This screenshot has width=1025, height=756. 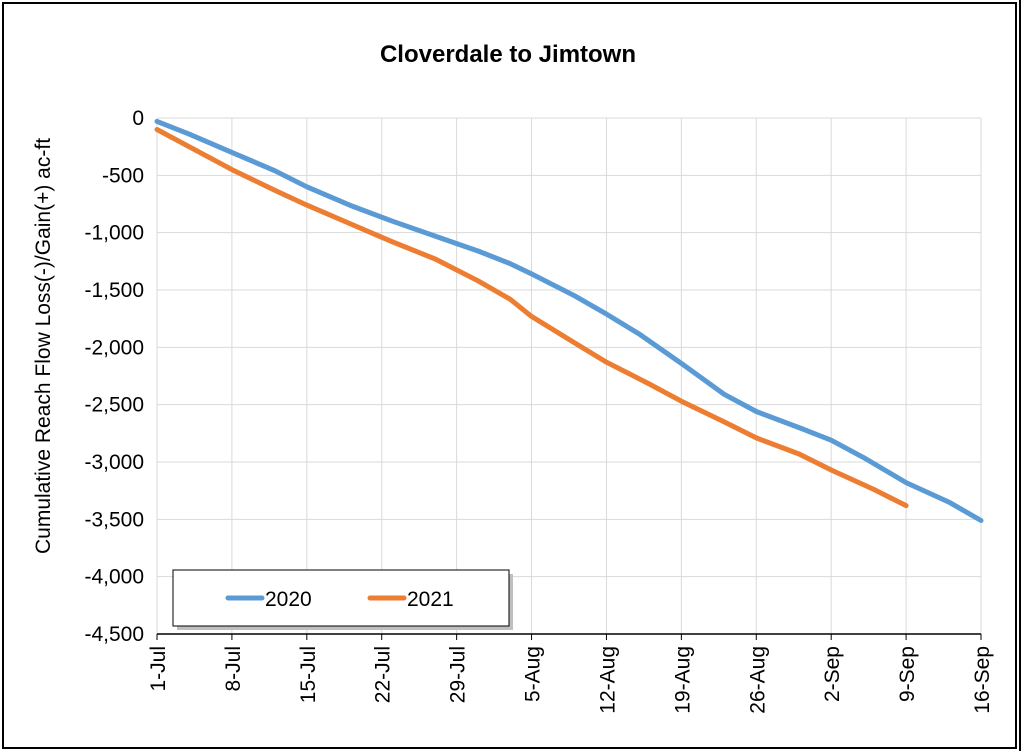 I want to click on x-tick-label: 5-Aug, so click(x=533, y=674).